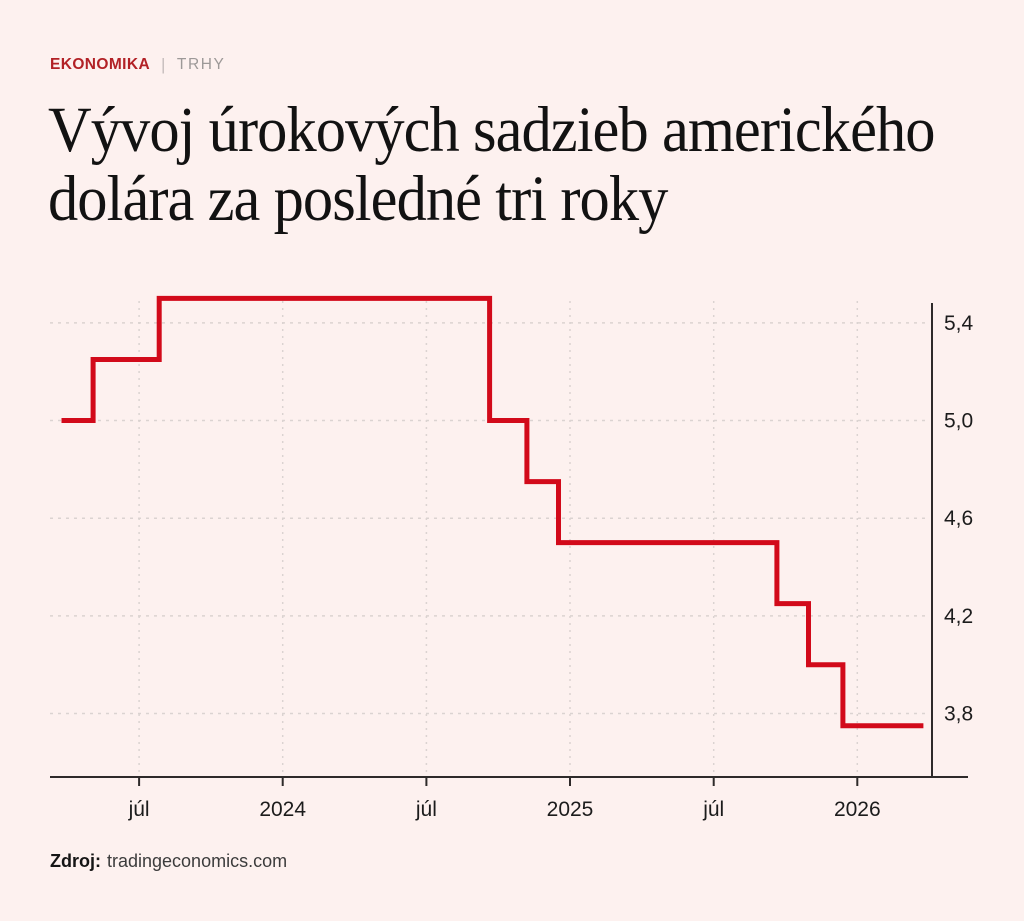 This screenshot has width=1024, height=921. What do you see at coordinates (958, 518) in the screenshot?
I see `y-tick-label: 4,6` at bounding box center [958, 518].